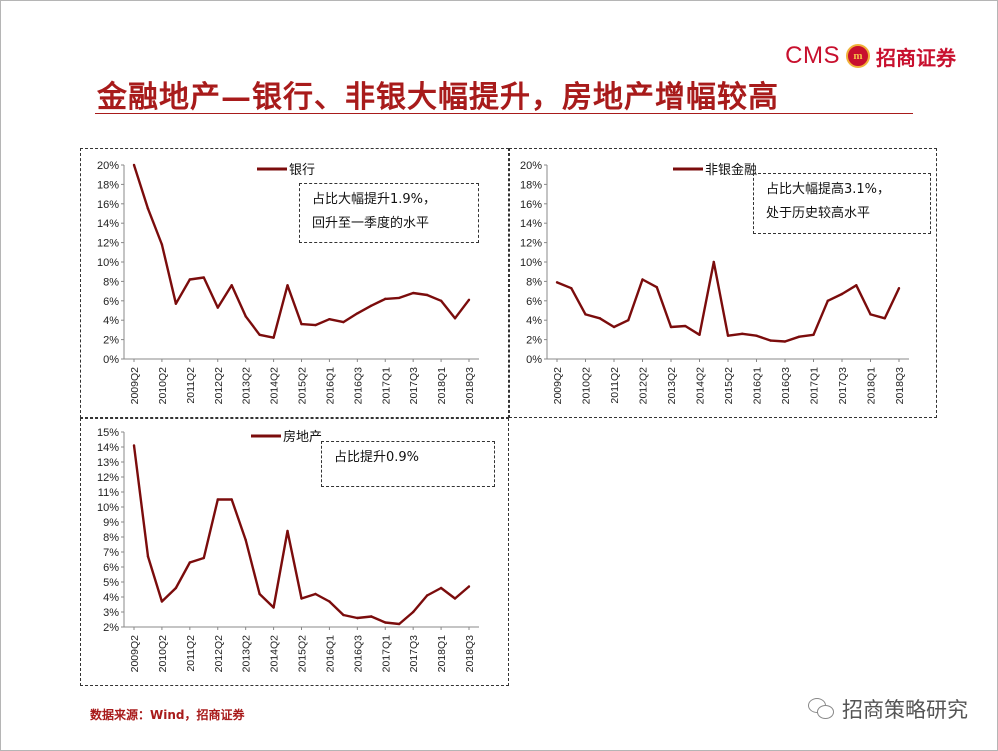 The image size is (998, 751). What do you see at coordinates (818, 213) in the screenshot?
I see `nonbank-annotation-line-2: 处于历史较高水平` at bounding box center [818, 213].